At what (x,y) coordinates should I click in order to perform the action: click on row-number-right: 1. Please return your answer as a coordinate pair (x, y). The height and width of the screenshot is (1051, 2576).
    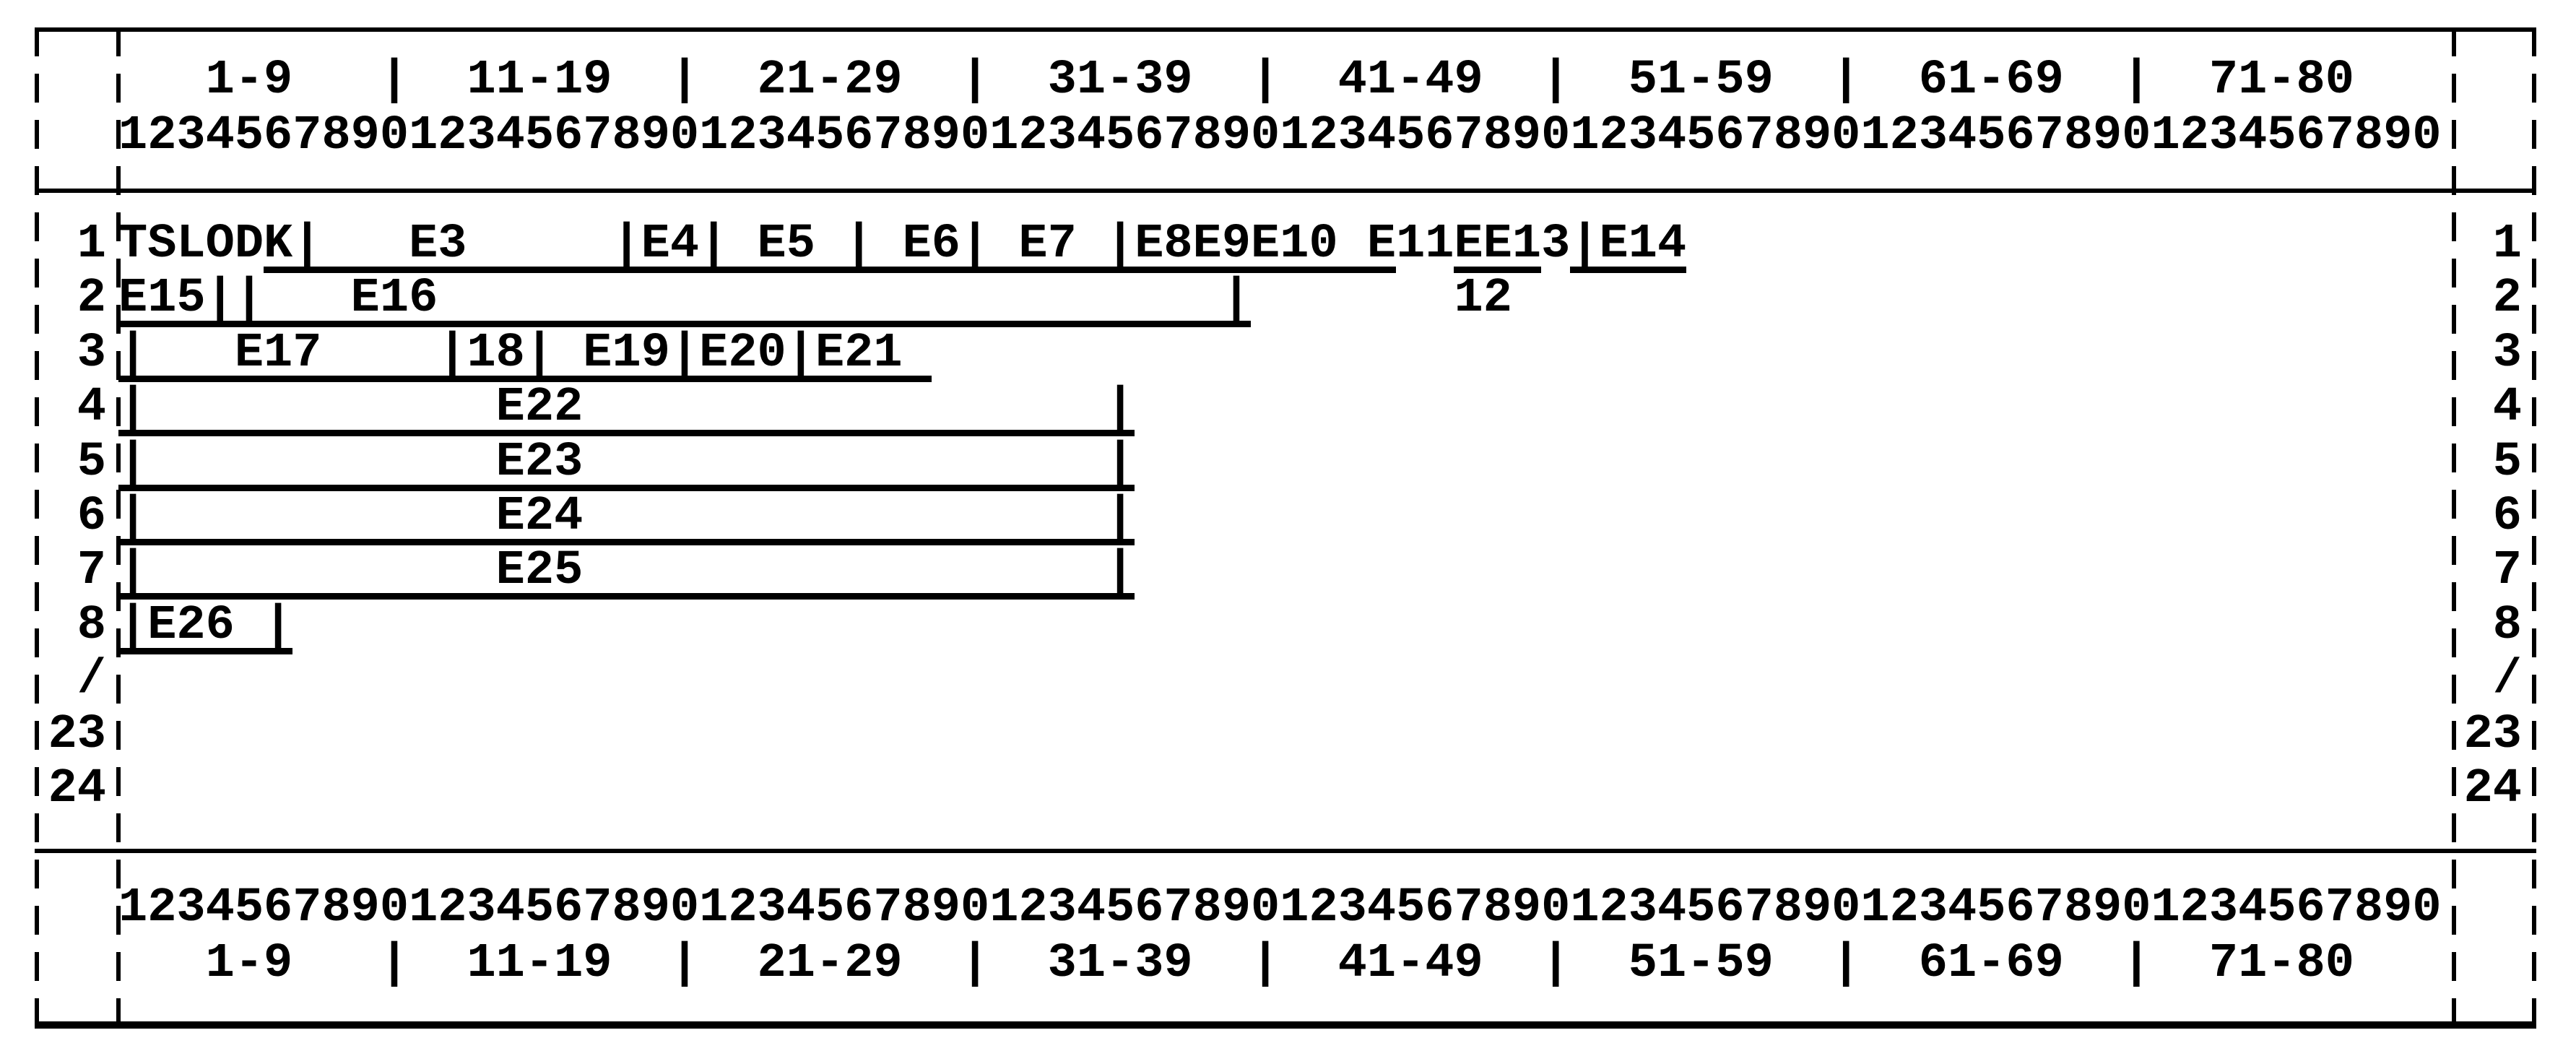
    Looking at the image, I should click on (2507, 244).